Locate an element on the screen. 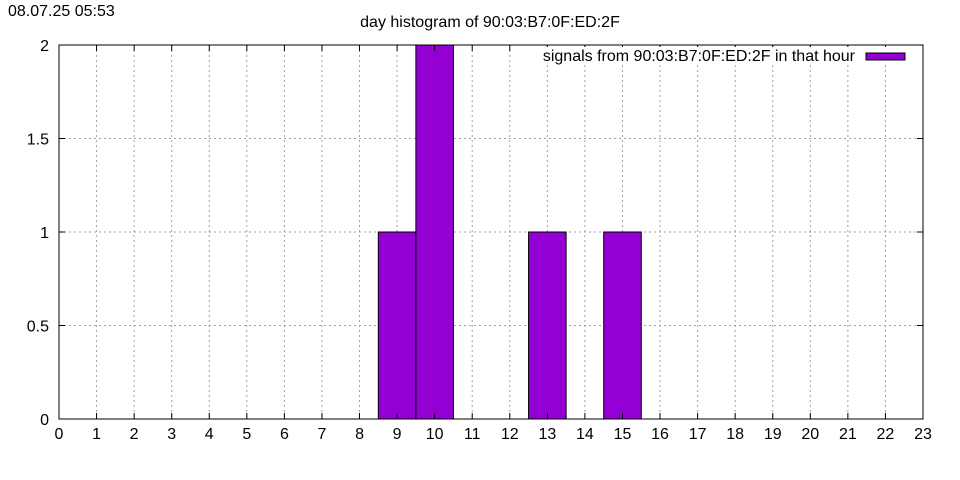 The height and width of the screenshot is (480, 960). x-tick-label: 4 is located at coordinates (209, 434).